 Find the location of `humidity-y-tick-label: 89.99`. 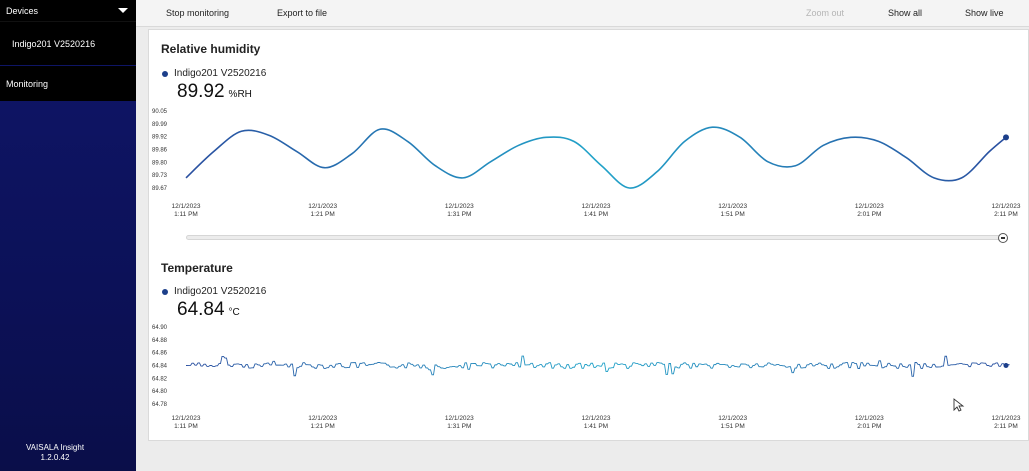

humidity-y-tick-label: 89.99 is located at coordinates (160, 125).